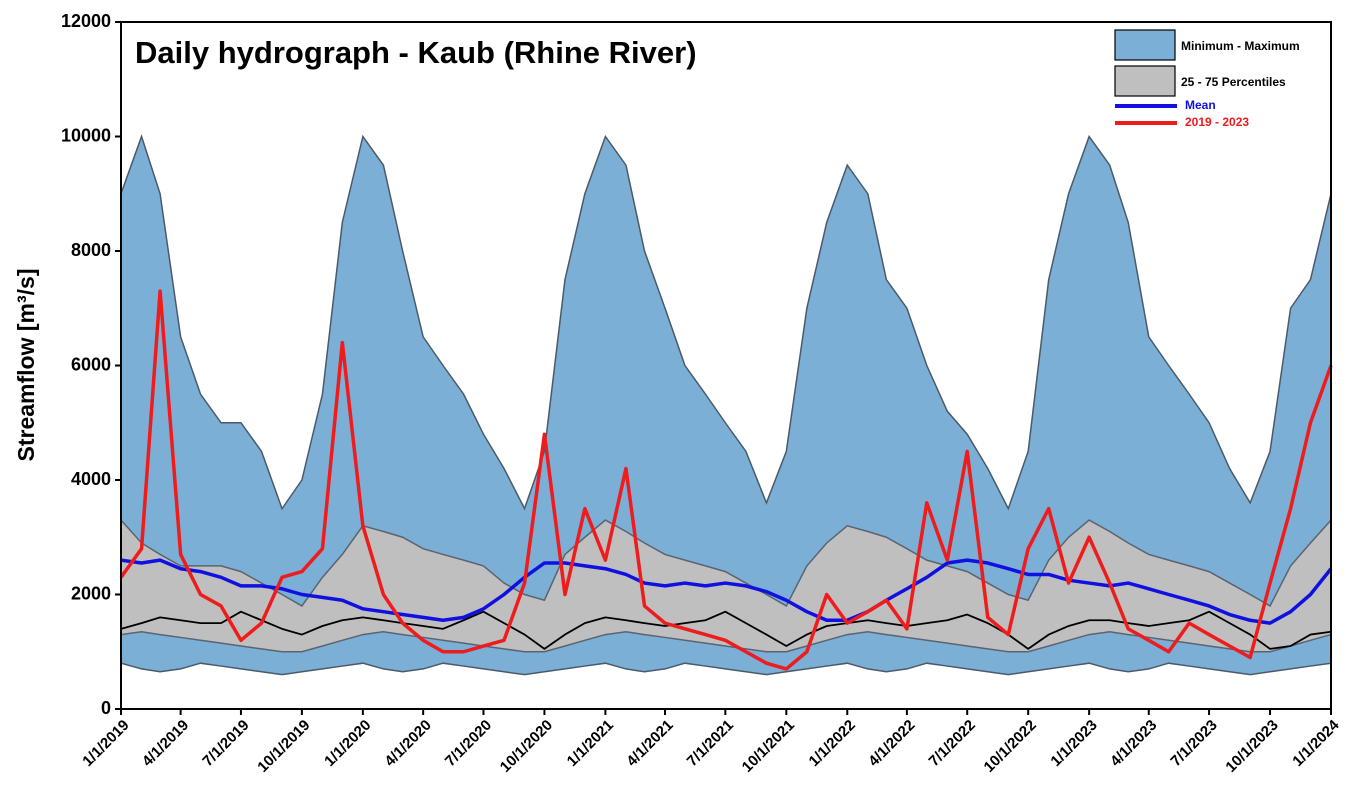 This screenshot has width=1359, height=805. What do you see at coordinates (1240, 46) in the screenshot?
I see `legend-label: Minimum - Maximum` at bounding box center [1240, 46].